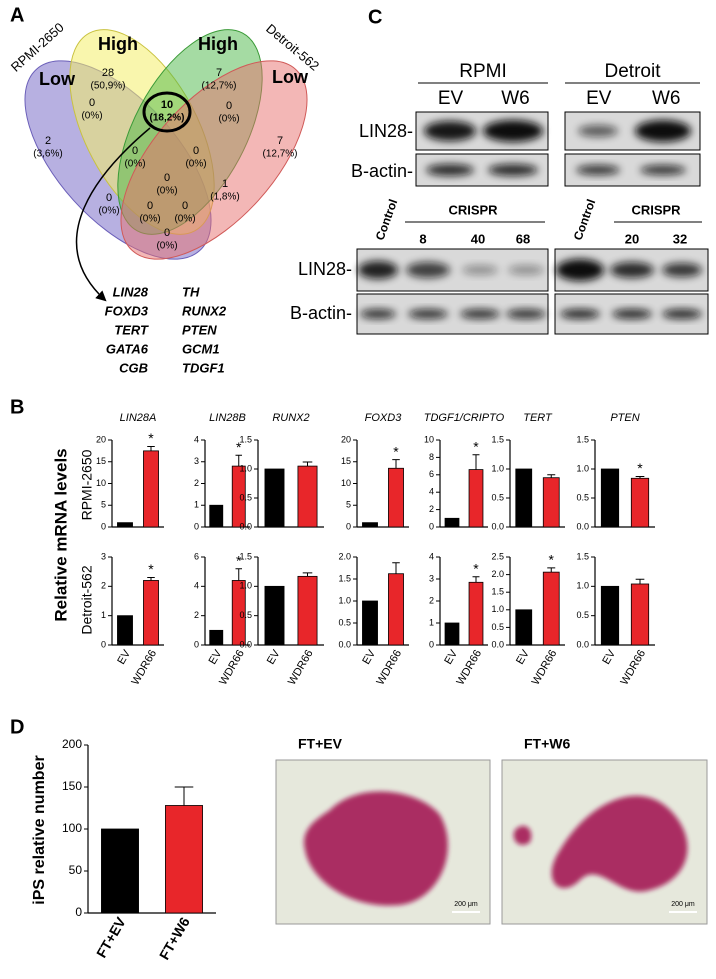  What do you see at coordinates (478, 238) in the screenshot?
I see `lane-label: 40` at bounding box center [478, 238].